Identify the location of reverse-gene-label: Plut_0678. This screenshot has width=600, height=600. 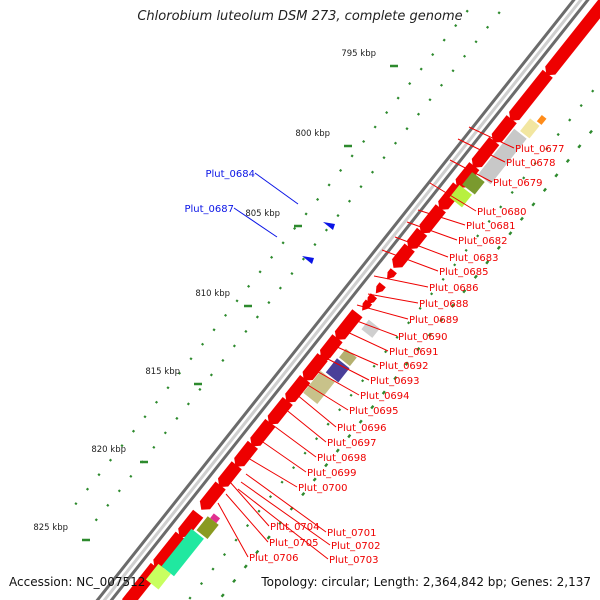
(531, 163).